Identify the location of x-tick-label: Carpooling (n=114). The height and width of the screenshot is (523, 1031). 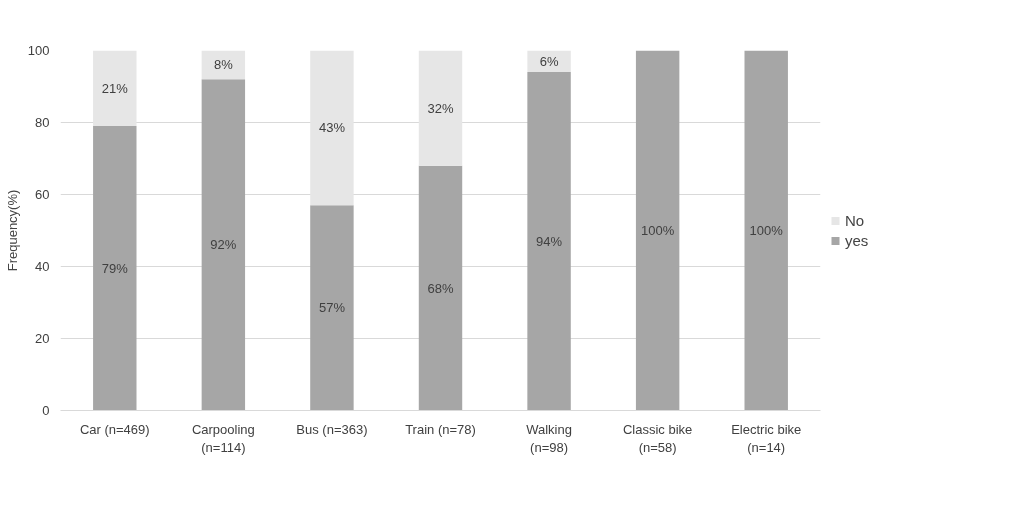
(223, 438).